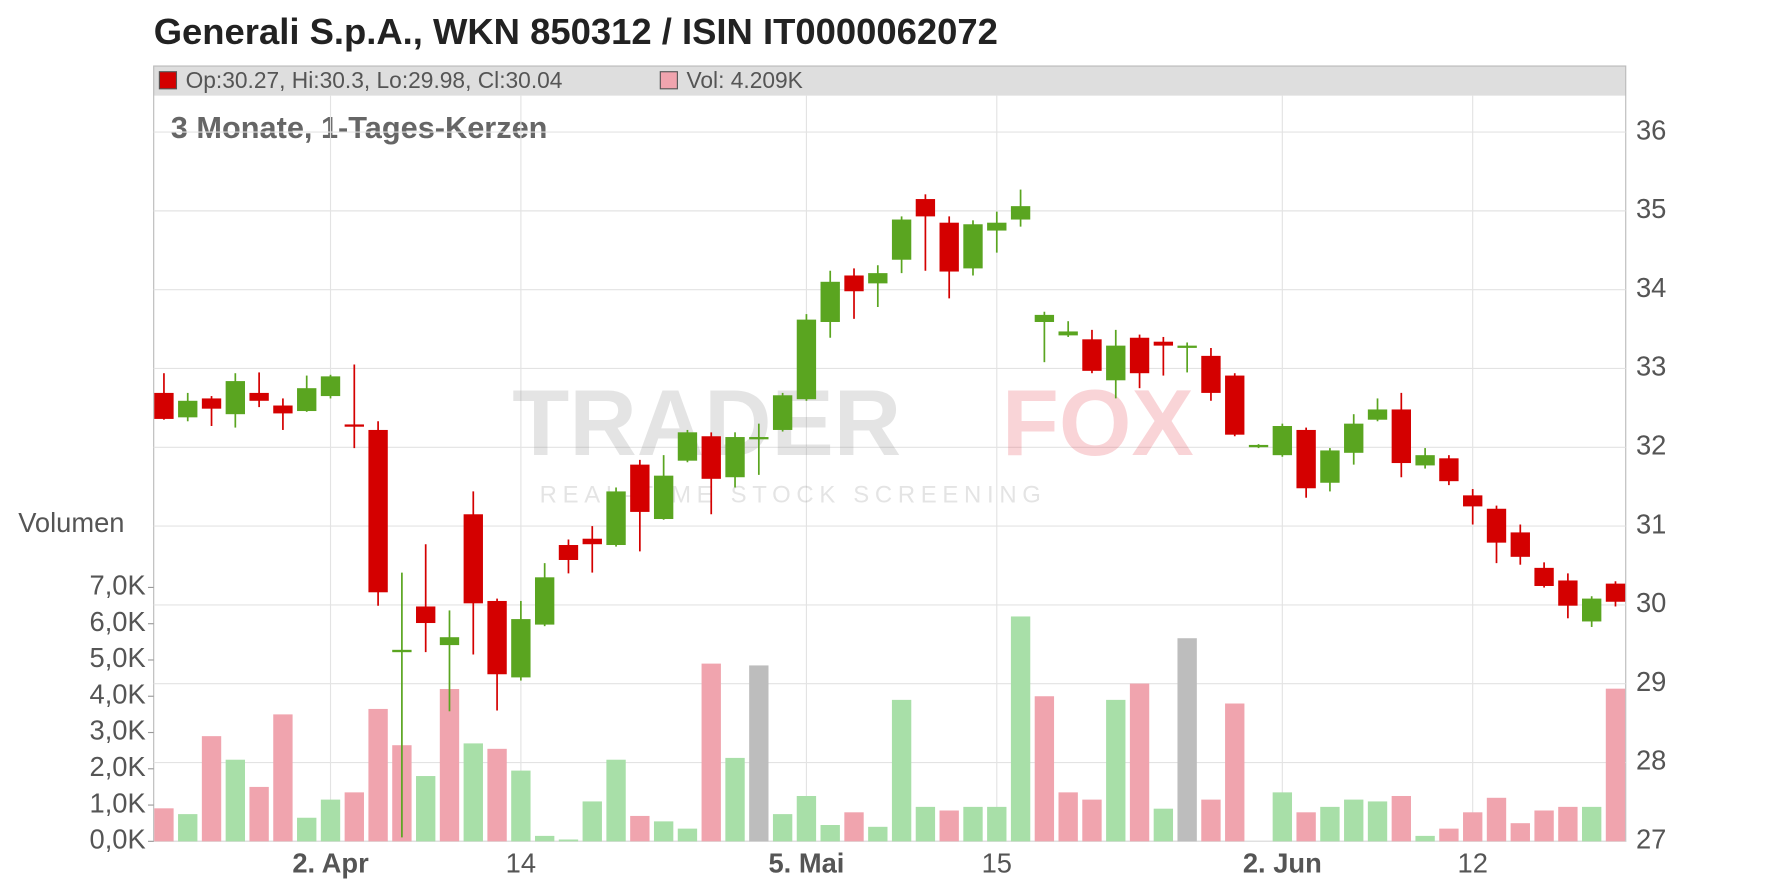 The height and width of the screenshot is (888, 1776). Describe the element at coordinates (1651, 208) in the screenshot. I see `y-tick-label: 35` at that location.